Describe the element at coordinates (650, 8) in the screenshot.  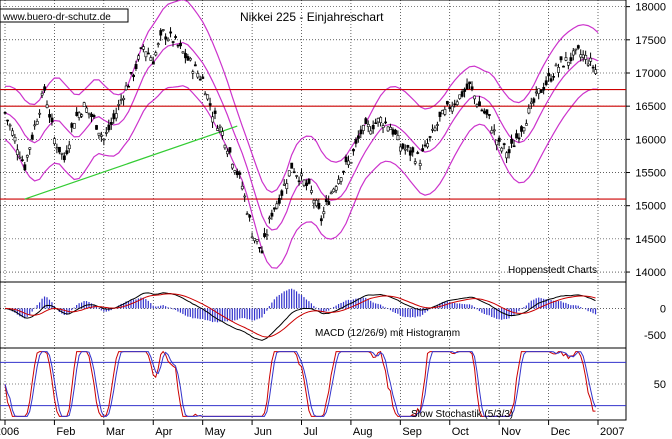
I see `price-tick-label: 18000` at that location.